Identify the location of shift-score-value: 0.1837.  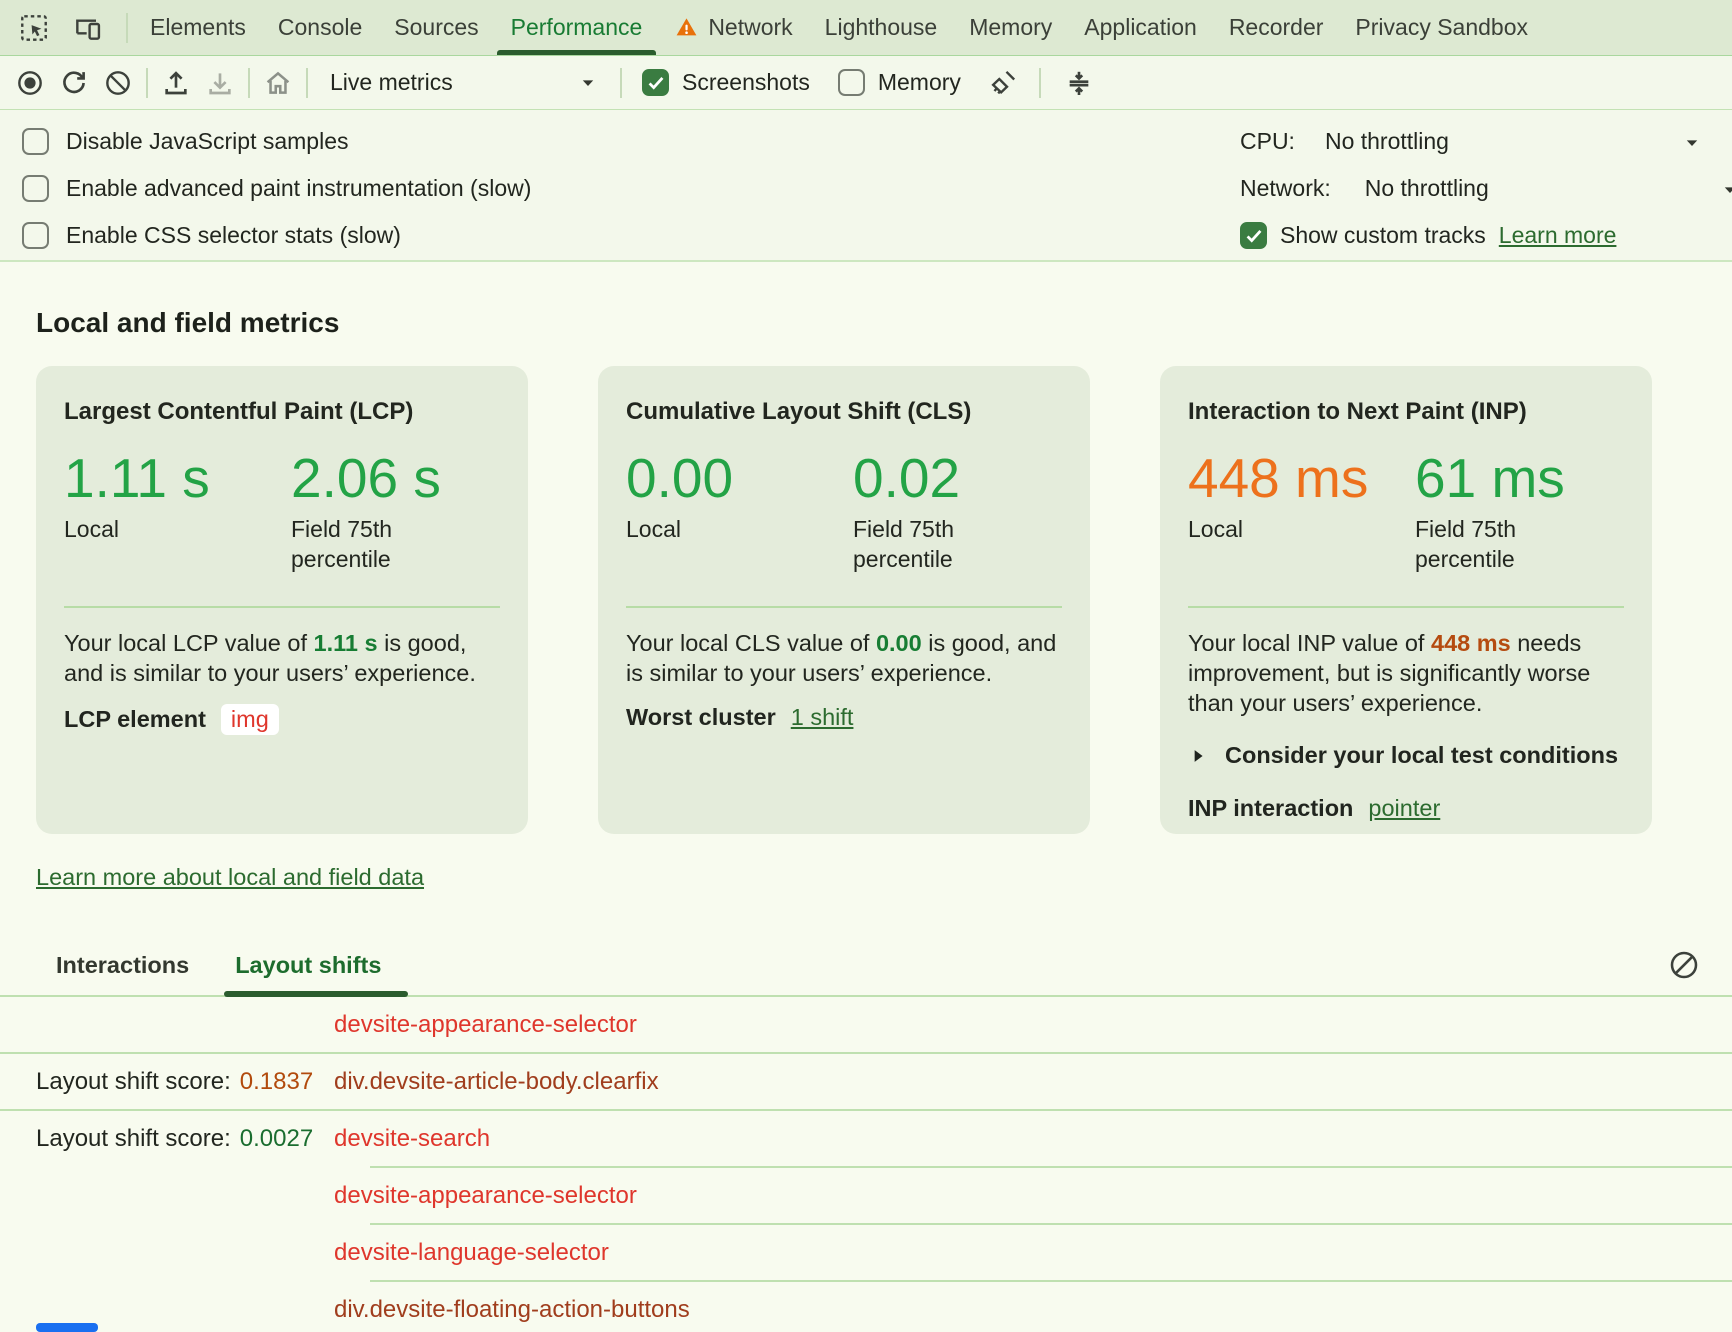
(276, 1081).